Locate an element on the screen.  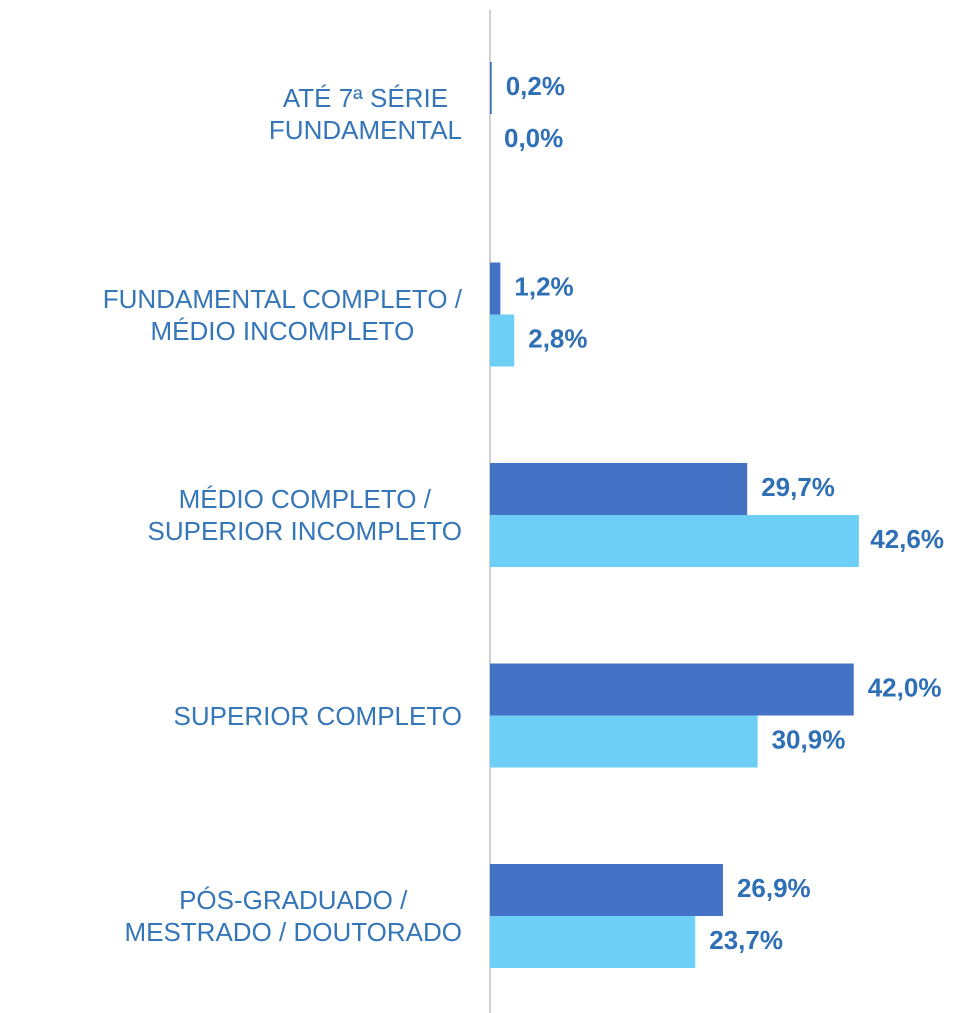
value-label: 42,0% is located at coordinates (905, 687).